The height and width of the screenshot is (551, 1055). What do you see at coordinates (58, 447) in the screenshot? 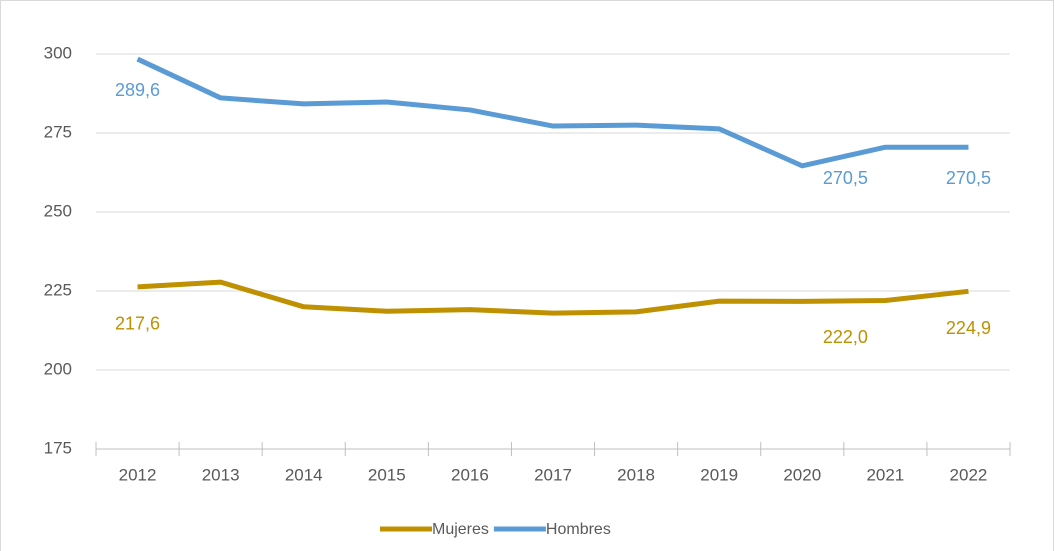
I see `y-tick-label: 175` at bounding box center [58, 447].